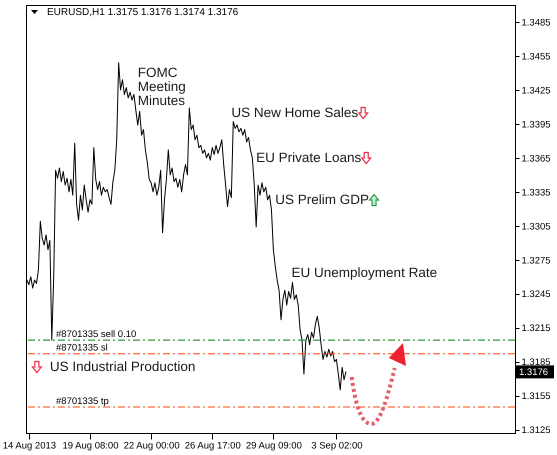 The height and width of the screenshot is (455, 557). What do you see at coordinates (536, 124) in the screenshot?
I see `y-tick-label: 1.3395` at bounding box center [536, 124].